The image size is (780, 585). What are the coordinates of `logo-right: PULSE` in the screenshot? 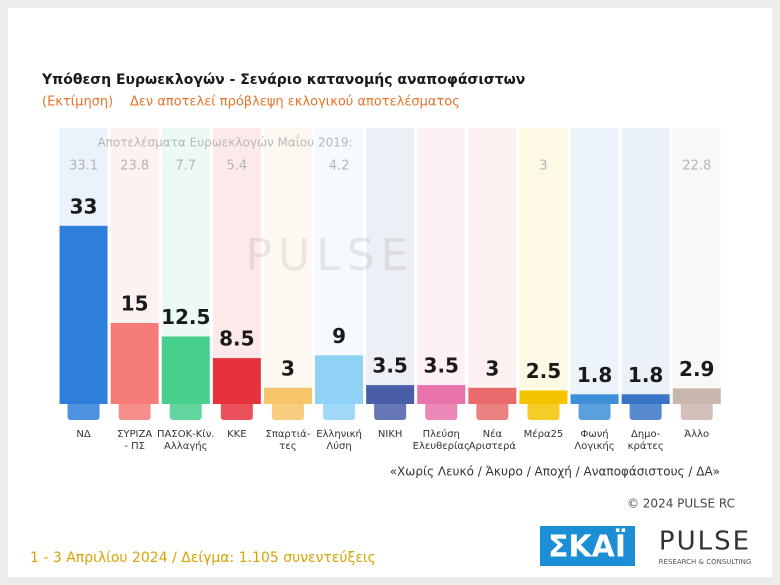 It's located at (705, 542).